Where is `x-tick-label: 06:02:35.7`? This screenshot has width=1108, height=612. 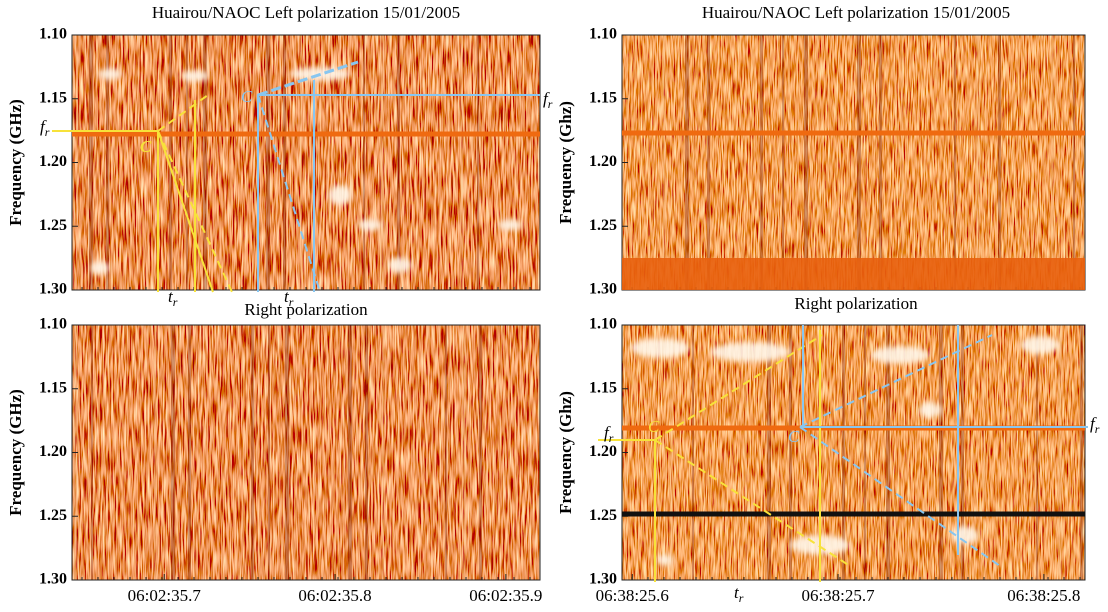
x-tick-label: 06:02:35.7 is located at coordinates (165, 595).